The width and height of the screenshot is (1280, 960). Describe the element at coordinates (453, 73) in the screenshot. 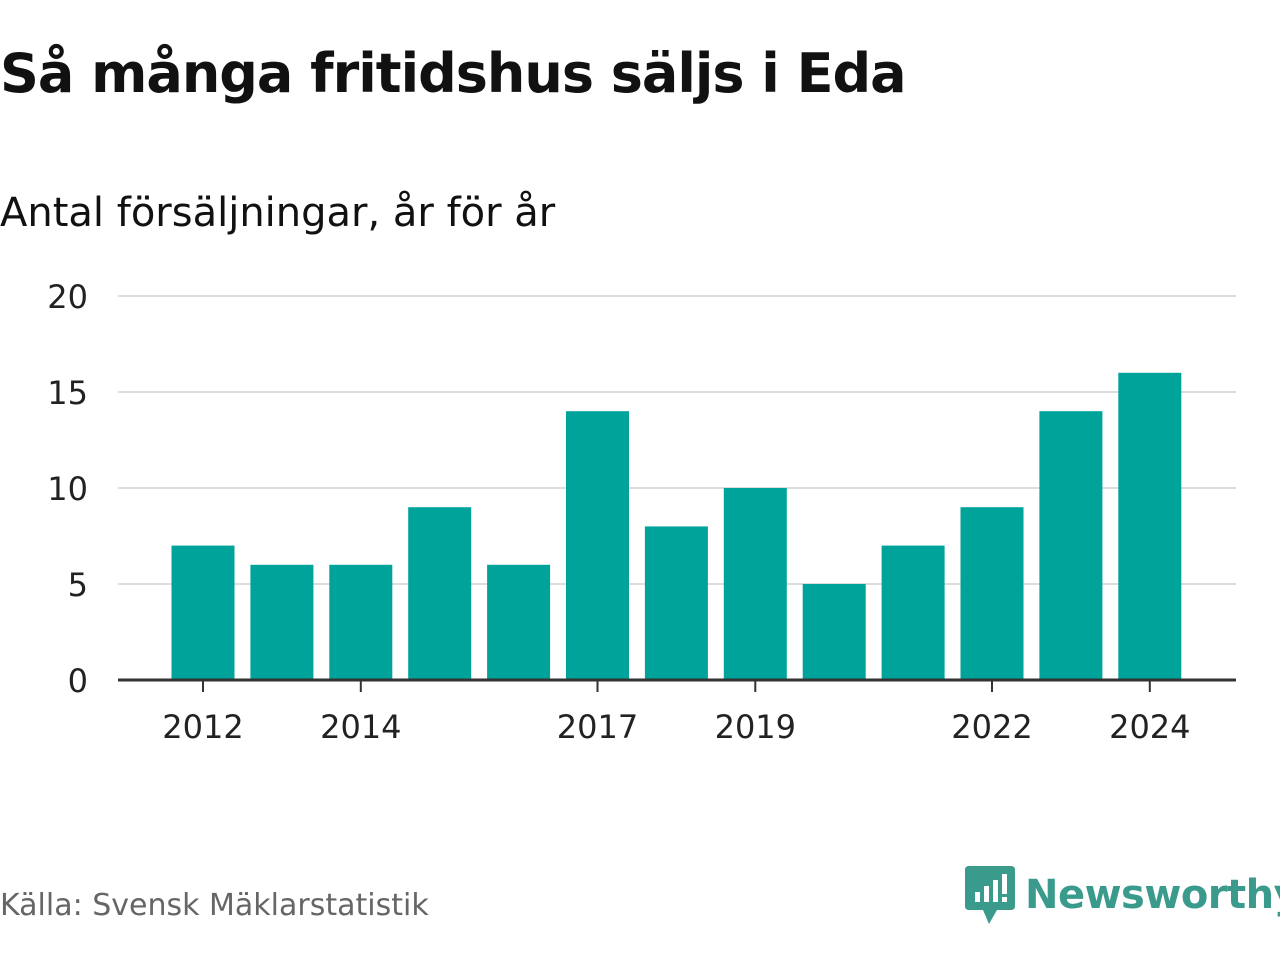

I see `chart-title: Så många fritidshus säljs i Eda` at that location.